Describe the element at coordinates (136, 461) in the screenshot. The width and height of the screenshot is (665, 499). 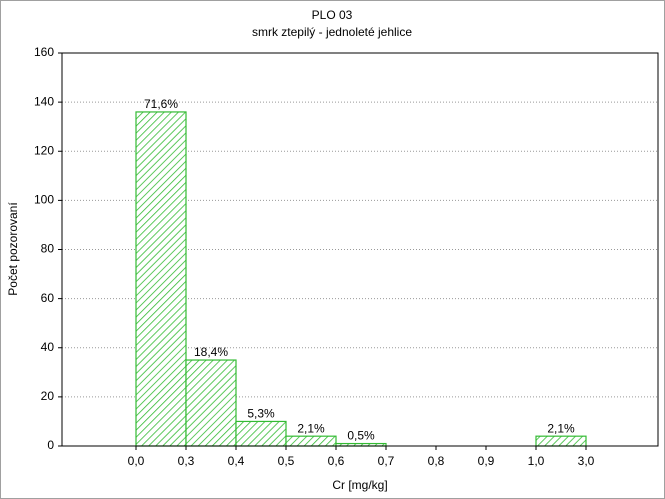
I see `x-tick-label: 0,0` at that location.